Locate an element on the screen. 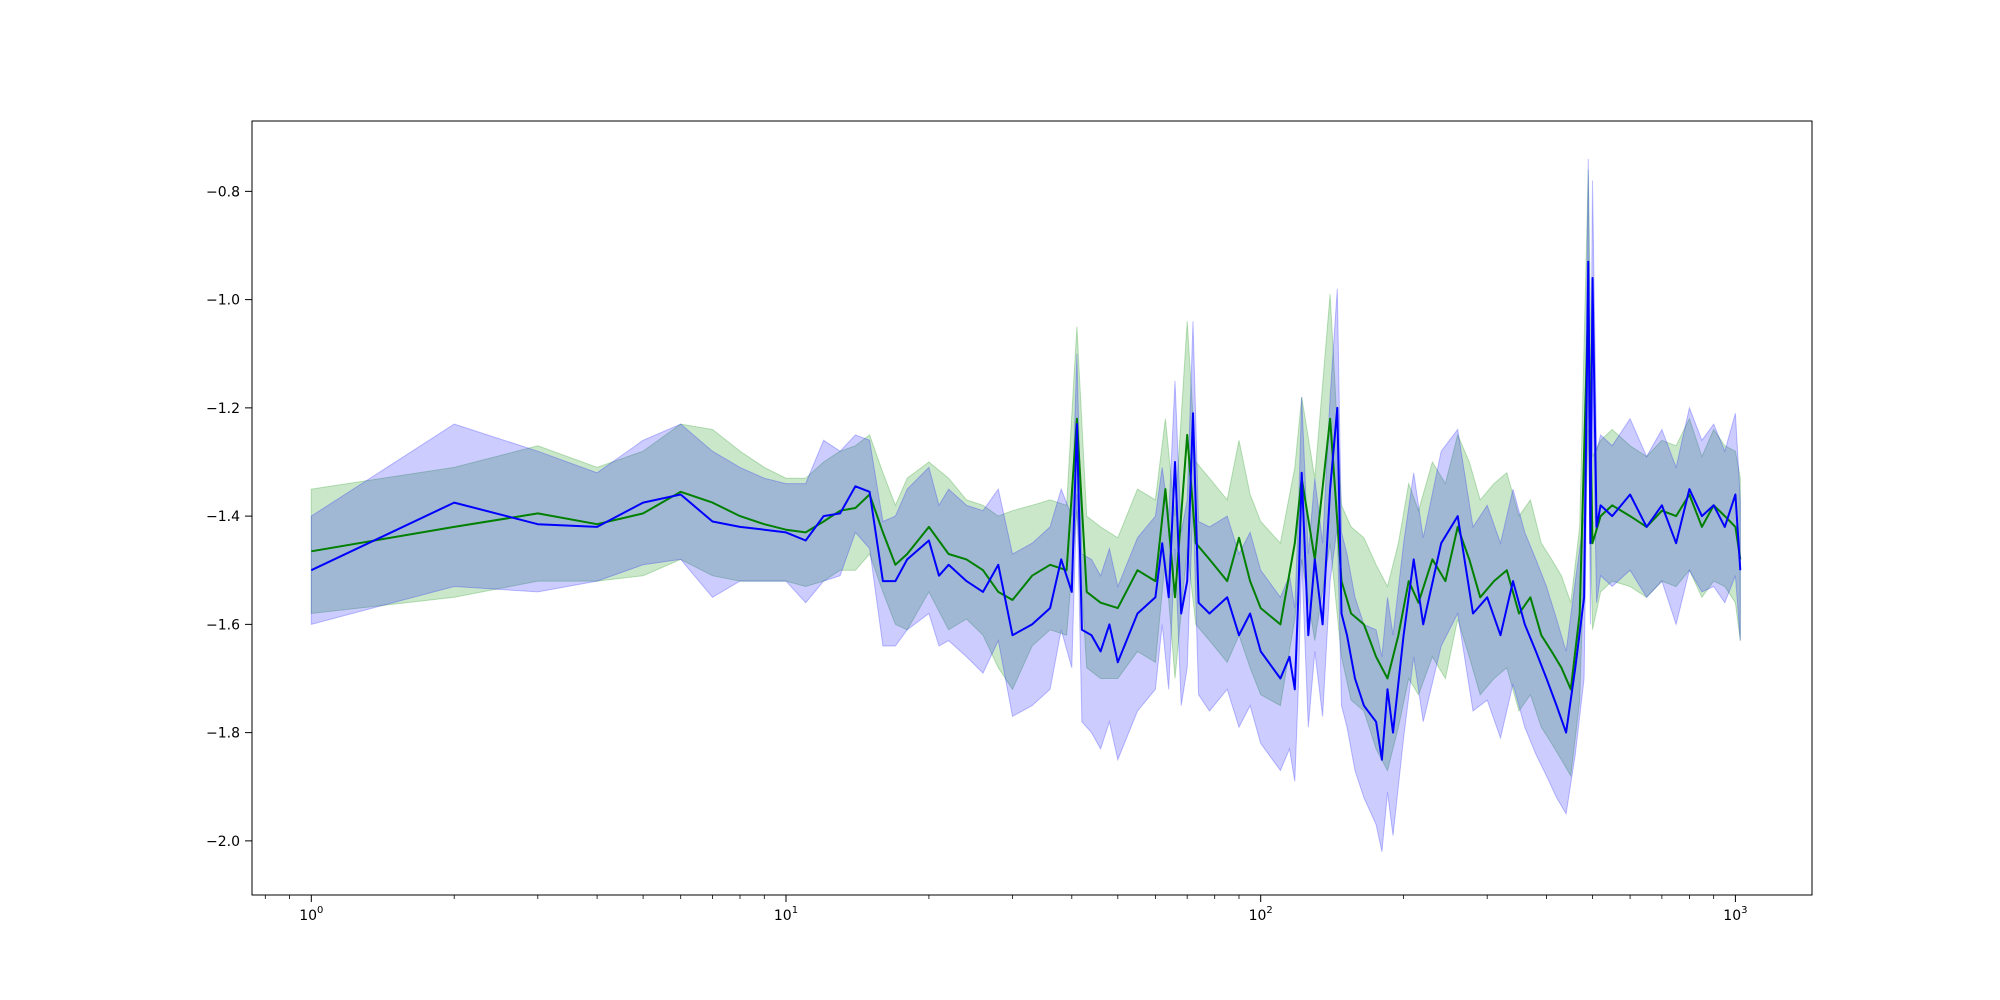 Image resolution: width=2000 pixels, height=1000 pixels. y-axis: −0.8 −1.0 −1.2 −1.4 −1.6 −1.8 −2.0 is located at coordinates (229, 517).